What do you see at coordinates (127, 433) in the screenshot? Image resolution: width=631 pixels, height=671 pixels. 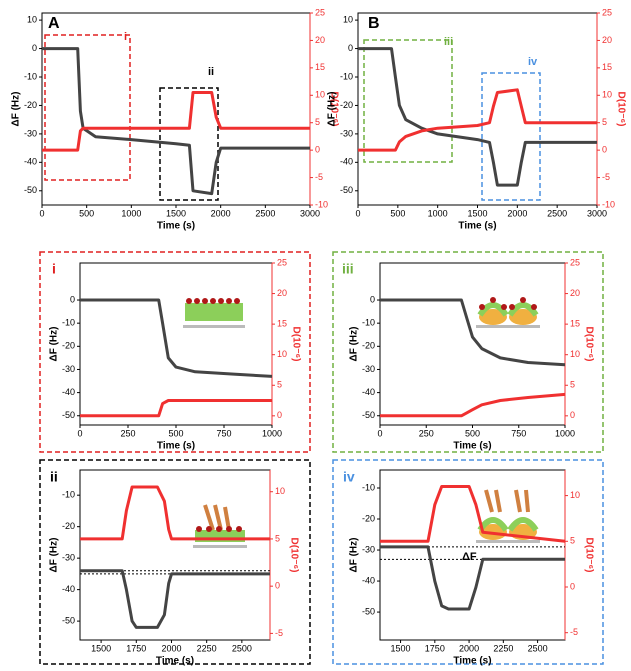 I see `x-tick-label: 250` at bounding box center [127, 433].